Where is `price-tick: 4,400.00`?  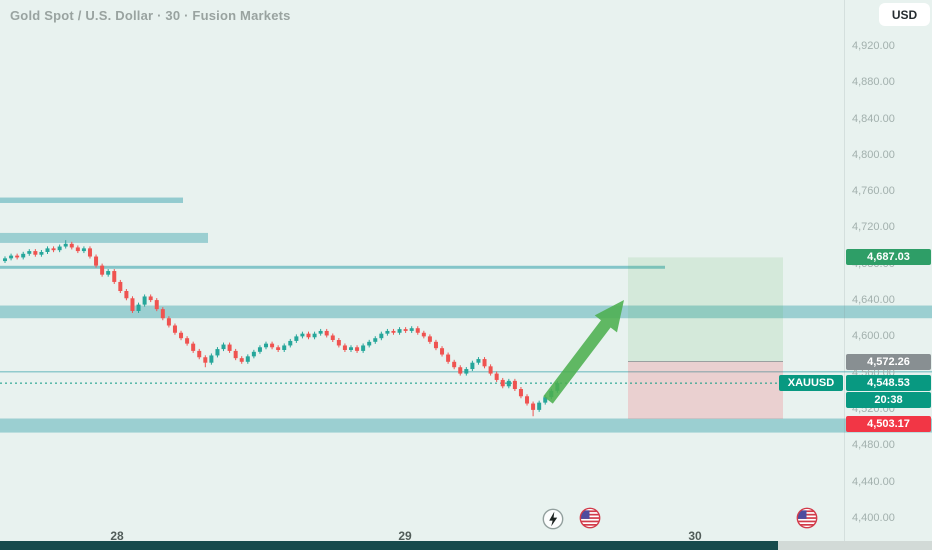 price-tick: 4,400.00 is located at coordinates (873, 517).